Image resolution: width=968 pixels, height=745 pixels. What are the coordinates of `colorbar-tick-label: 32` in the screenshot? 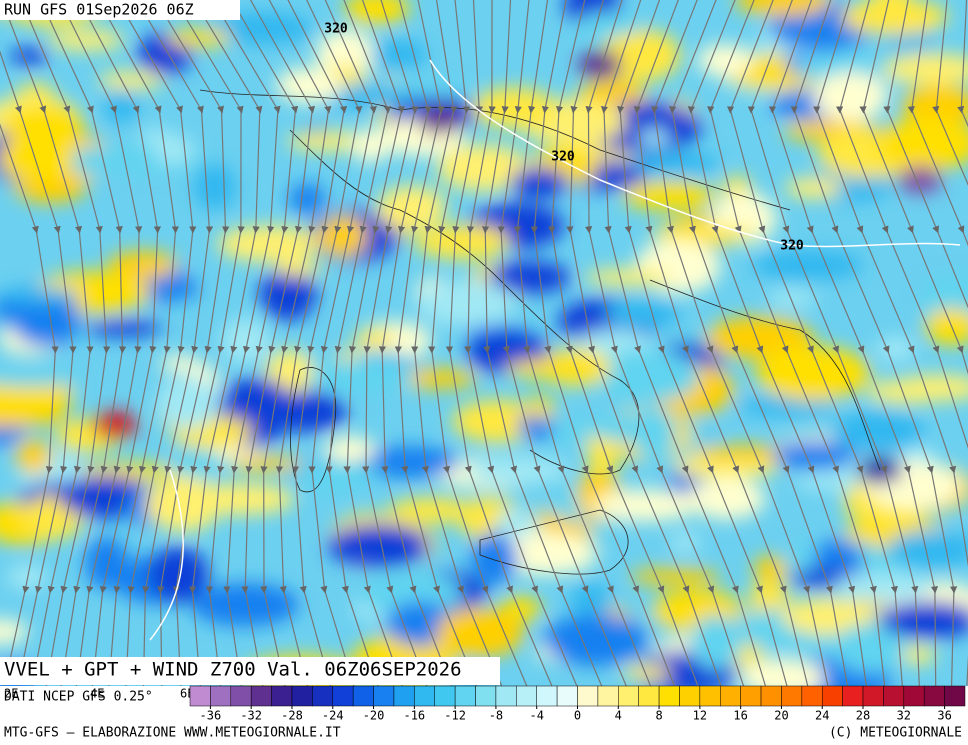 It's located at (904, 716).